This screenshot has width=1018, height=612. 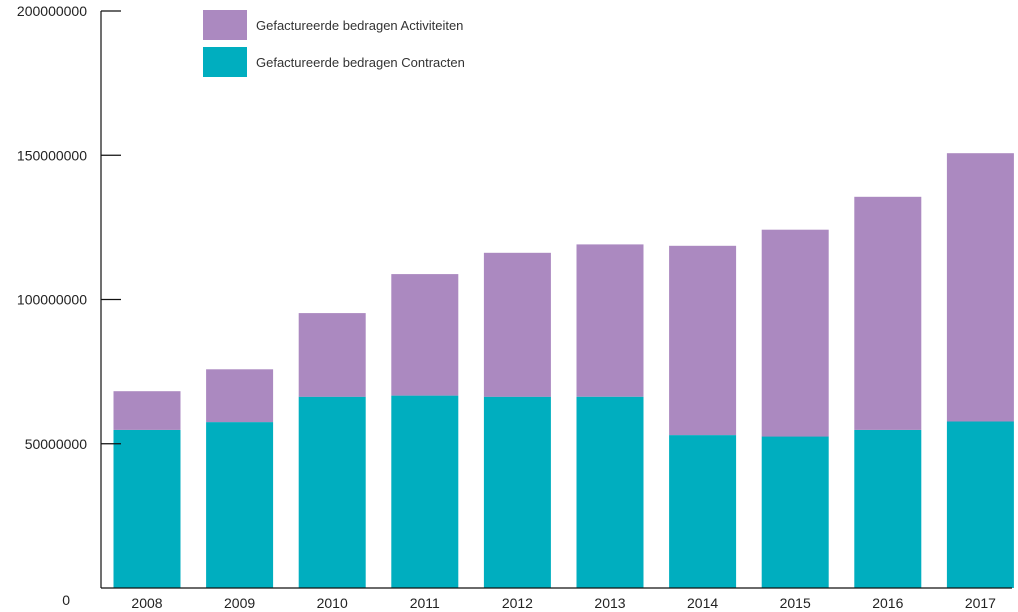 I want to click on x-tick-label-2017: 2017, so click(x=980, y=603).